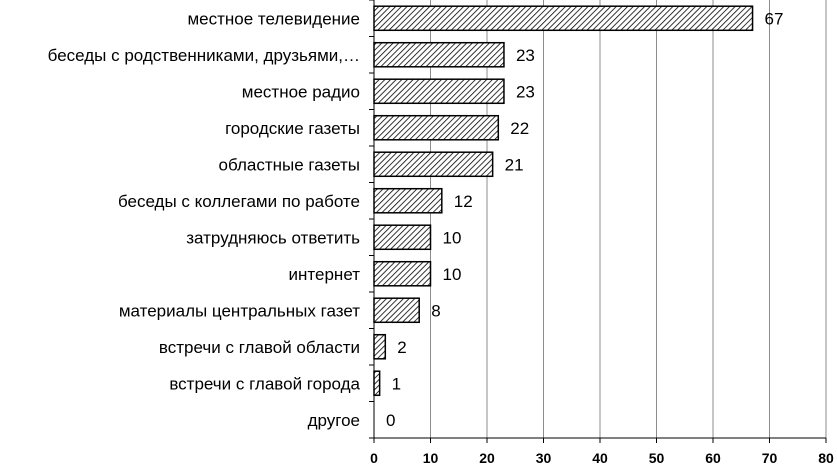  Describe the element at coordinates (514, 164) in the screenshot. I see `data-label: 21` at that location.